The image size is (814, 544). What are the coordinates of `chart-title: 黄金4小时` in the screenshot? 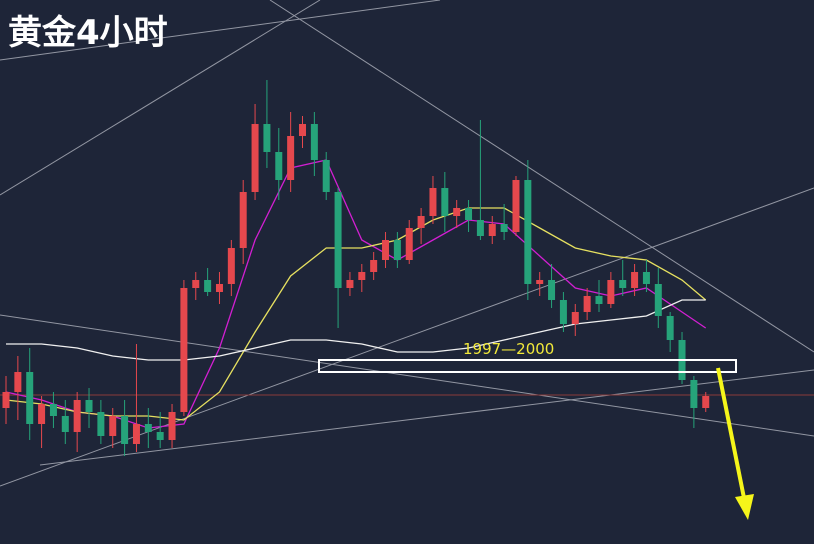 It's located at (88, 33).